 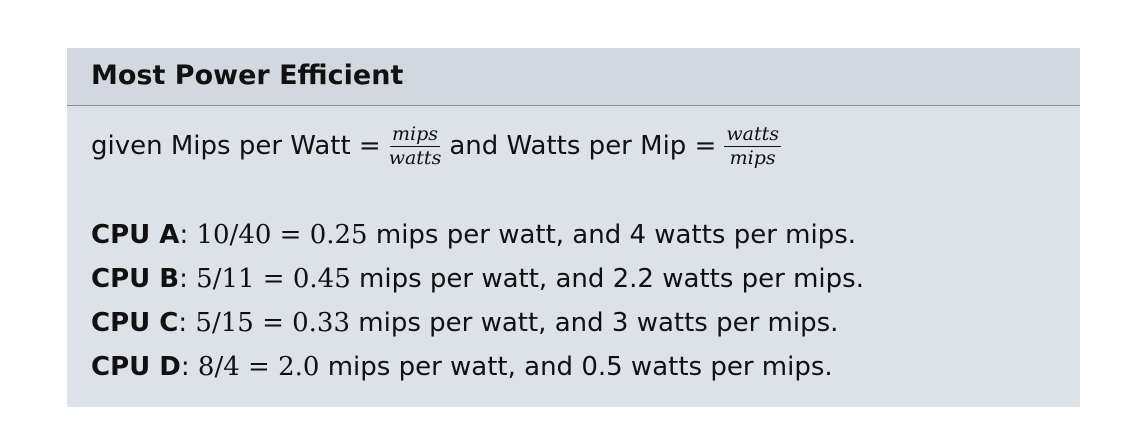 I want to click on cpu-name: CPU D, so click(x=136, y=367).